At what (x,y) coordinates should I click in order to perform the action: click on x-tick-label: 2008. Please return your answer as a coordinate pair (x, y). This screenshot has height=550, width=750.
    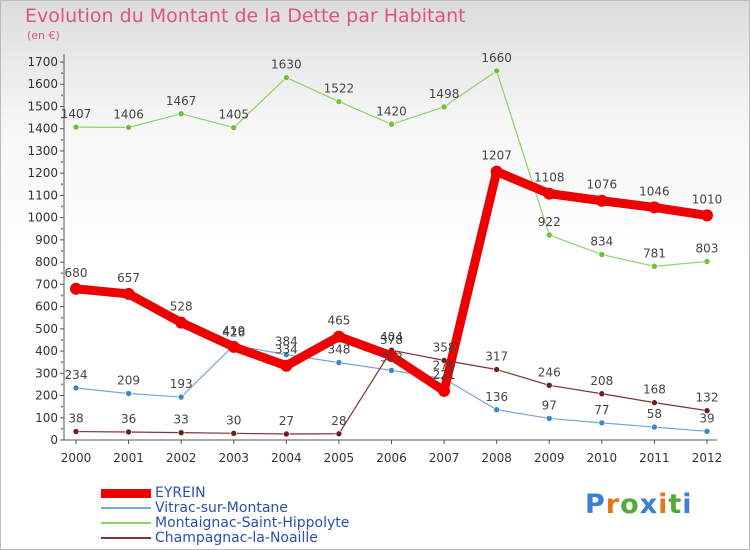
    Looking at the image, I should click on (496, 458).